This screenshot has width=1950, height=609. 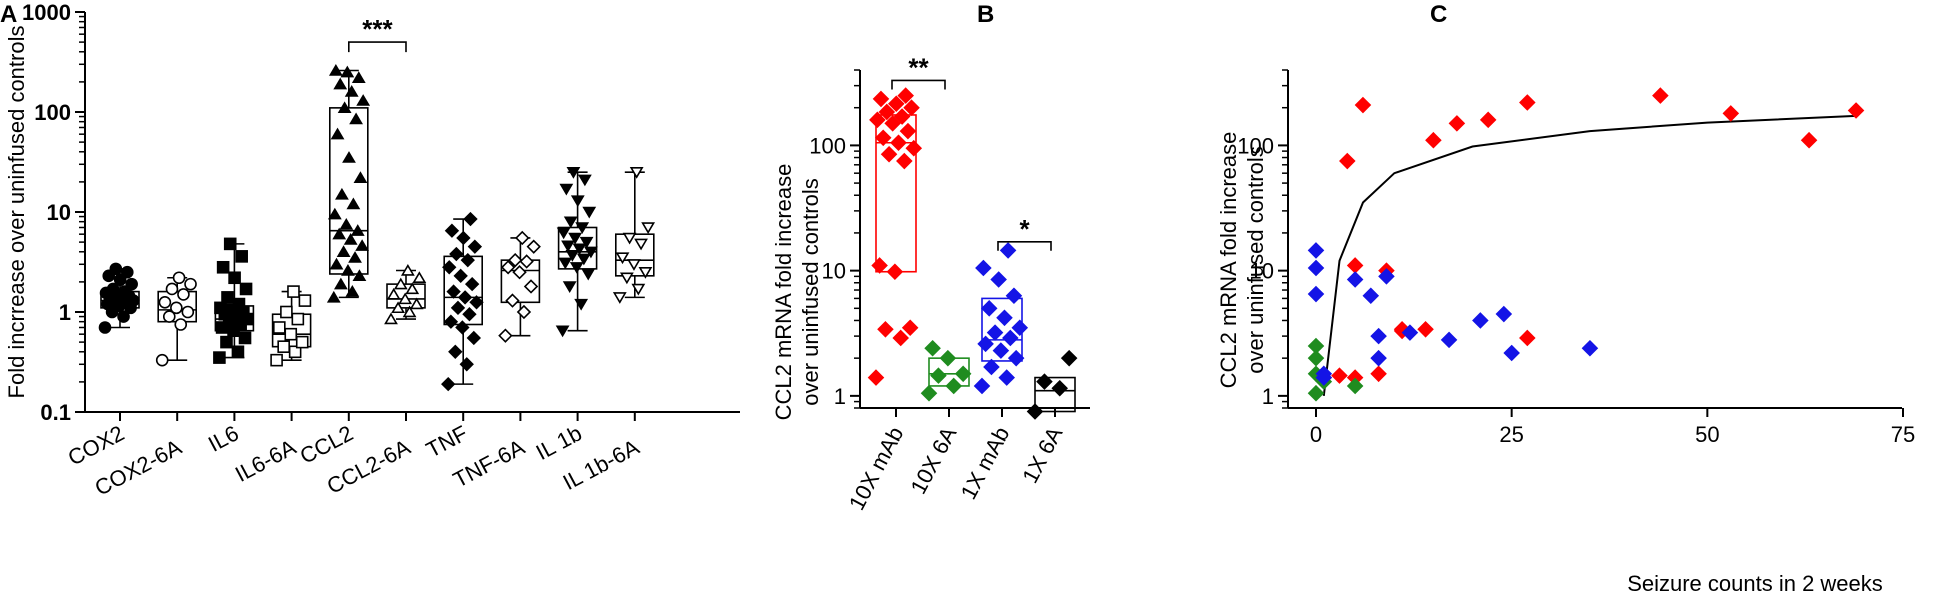 What do you see at coordinates (971, 151) in the screenshot?
I see `panel-b-annotations: ***` at bounding box center [971, 151].